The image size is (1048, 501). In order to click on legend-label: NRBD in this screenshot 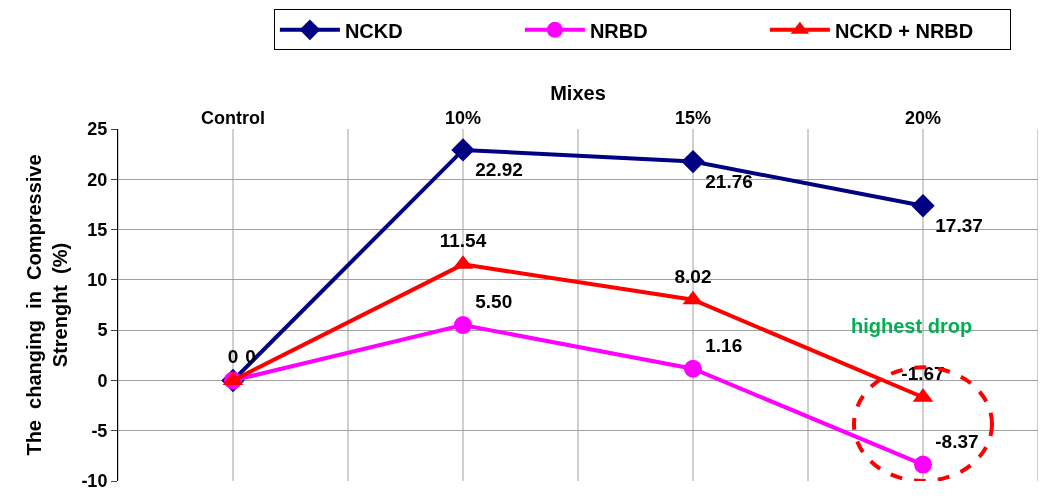, I will do `click(618, 30)`.